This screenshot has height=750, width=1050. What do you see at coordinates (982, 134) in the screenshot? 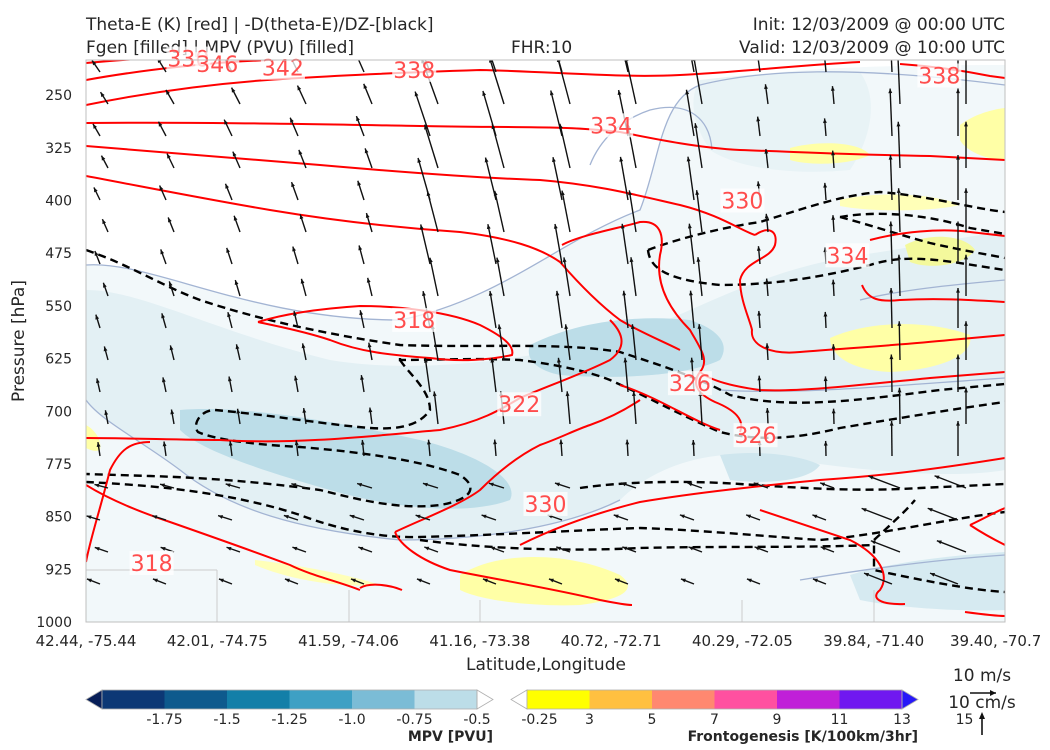
I see `fgen-patch` at bounding box center [982, 134].